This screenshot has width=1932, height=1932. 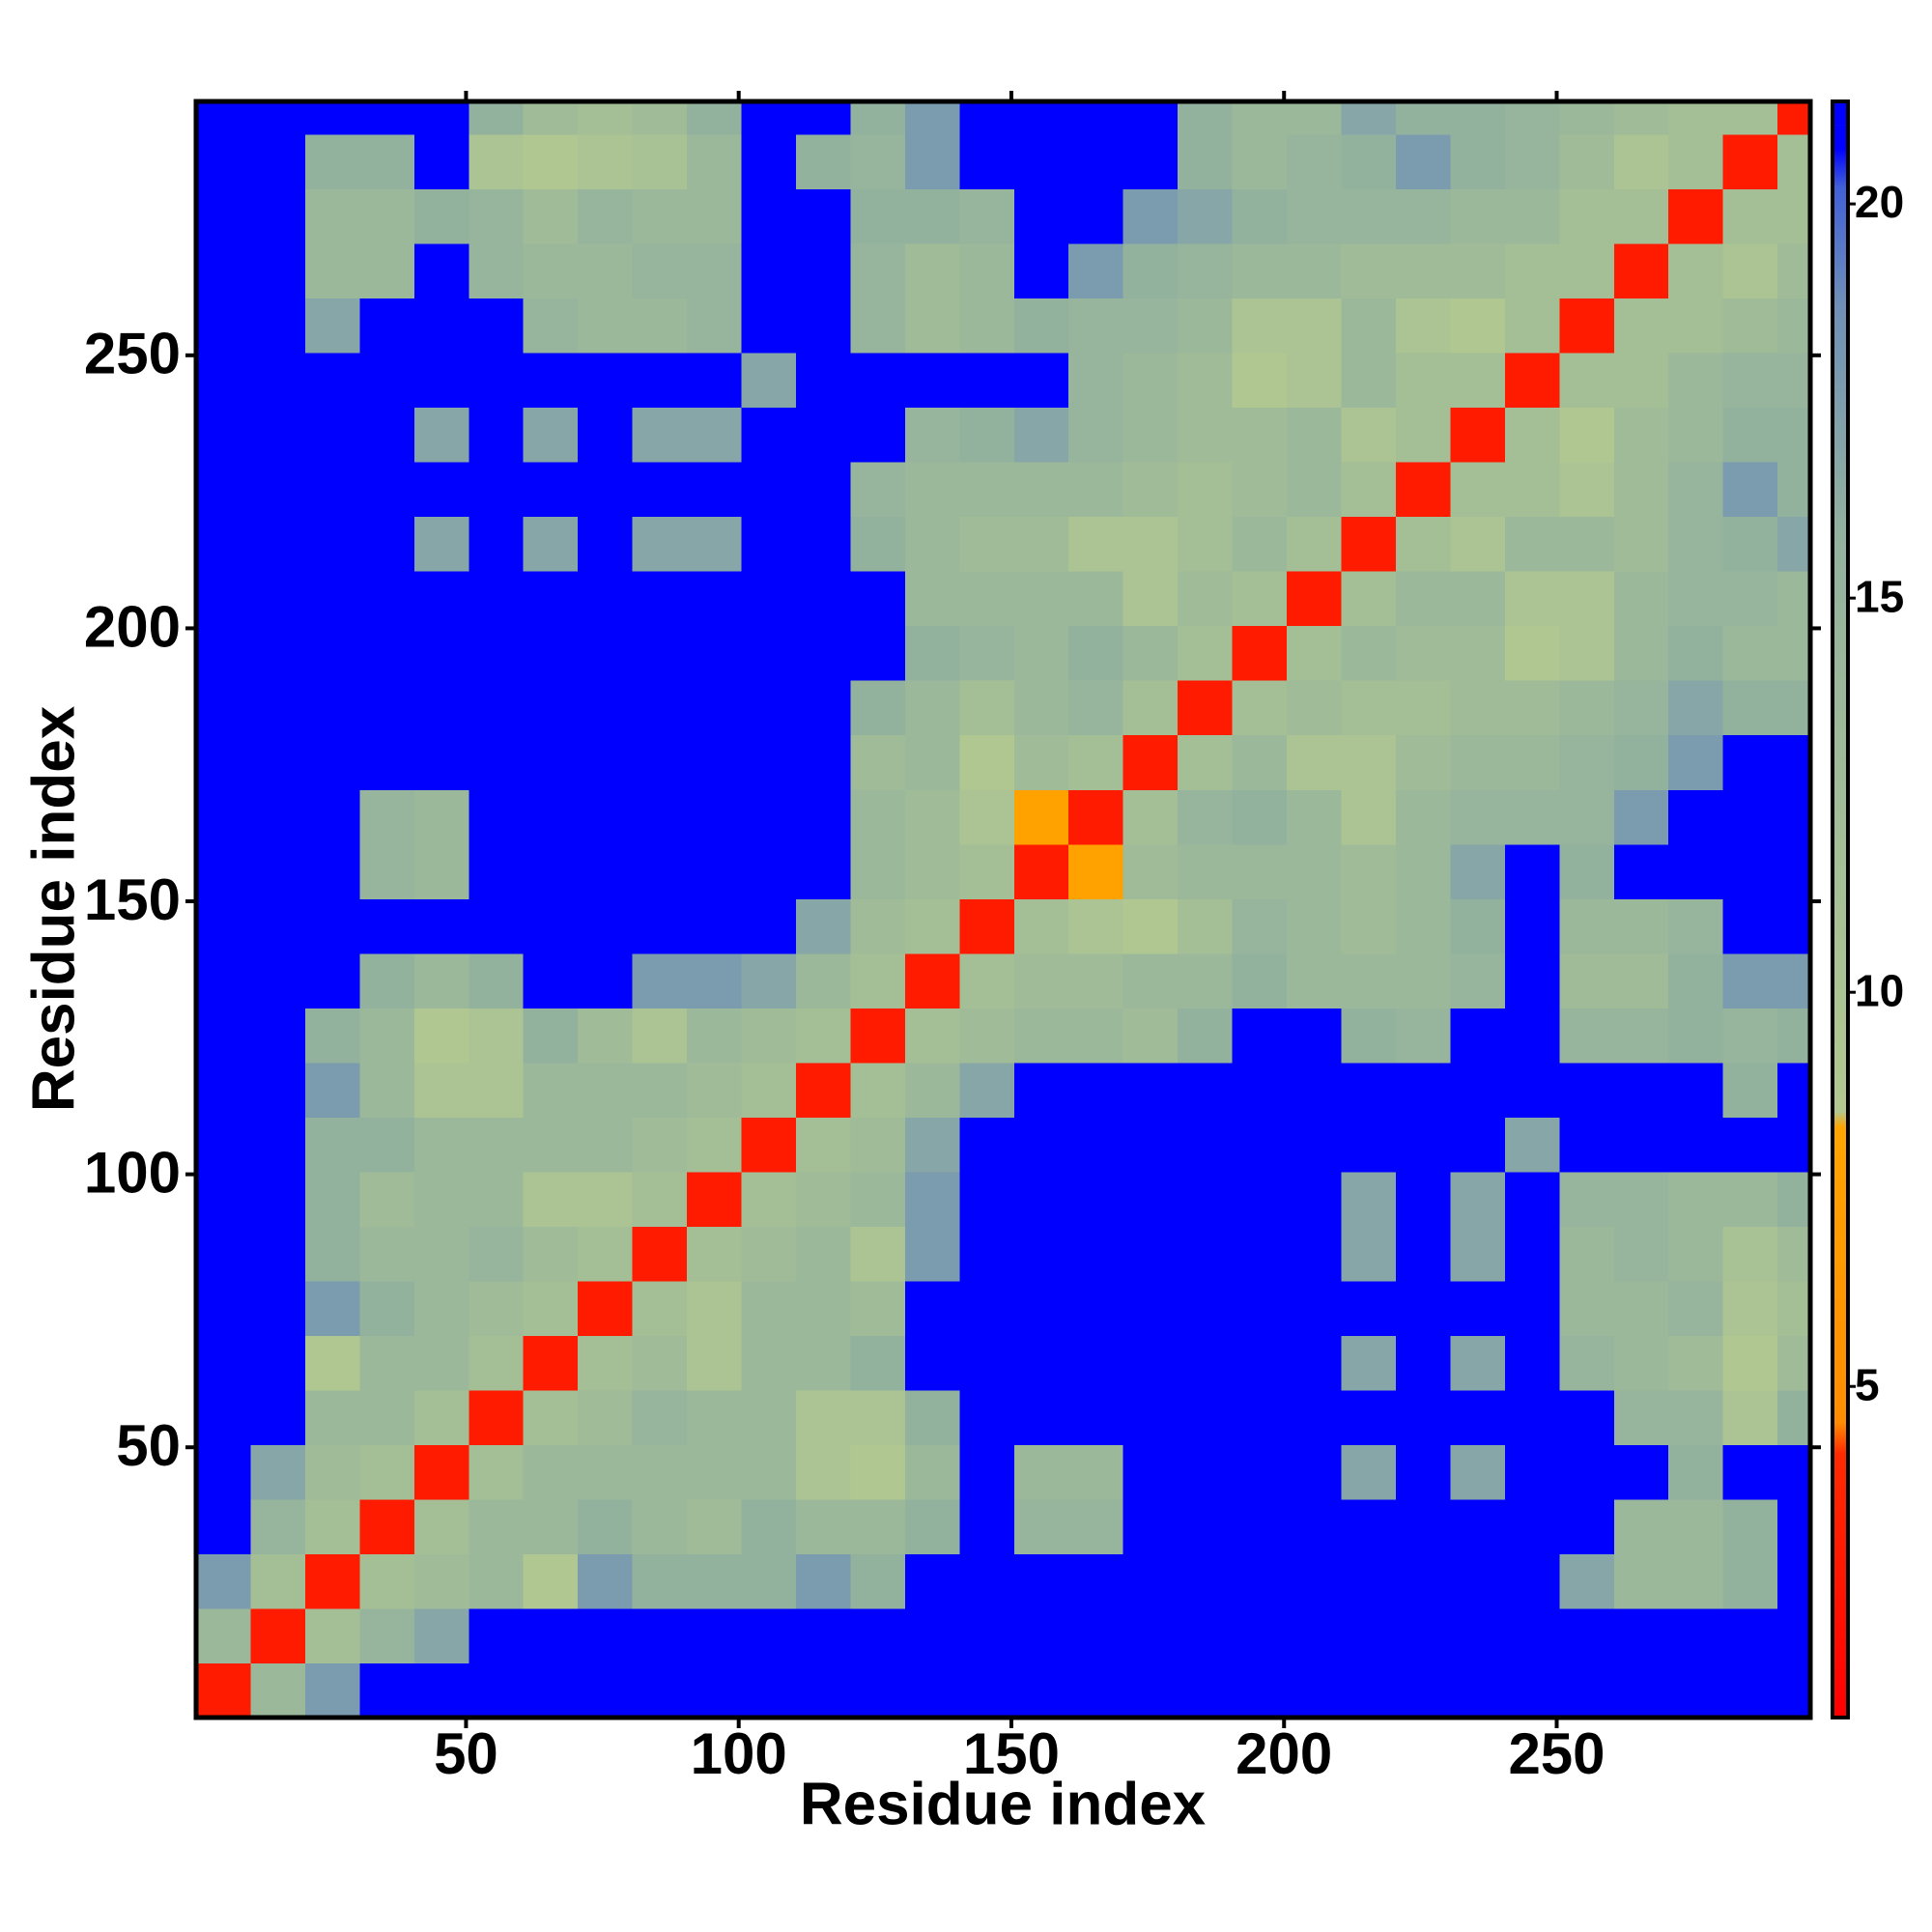 What do you see at coordinates (1879, 596) in the screenshot?
I see `colorbar-tick-label: 15` at bounding box center [1879, 596].